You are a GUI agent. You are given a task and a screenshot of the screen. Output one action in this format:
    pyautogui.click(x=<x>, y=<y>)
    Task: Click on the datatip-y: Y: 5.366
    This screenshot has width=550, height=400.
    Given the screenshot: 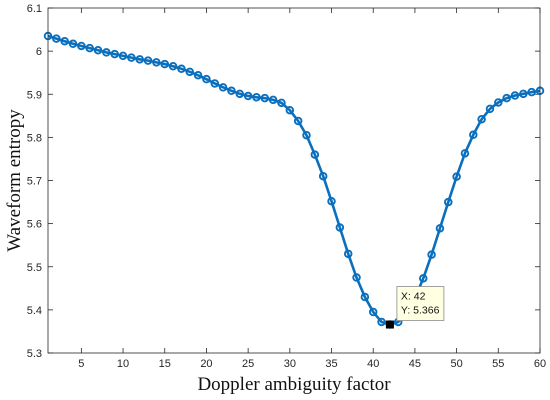 What is the action you would take?
    pyautogui.click(x=420, y=311)
    